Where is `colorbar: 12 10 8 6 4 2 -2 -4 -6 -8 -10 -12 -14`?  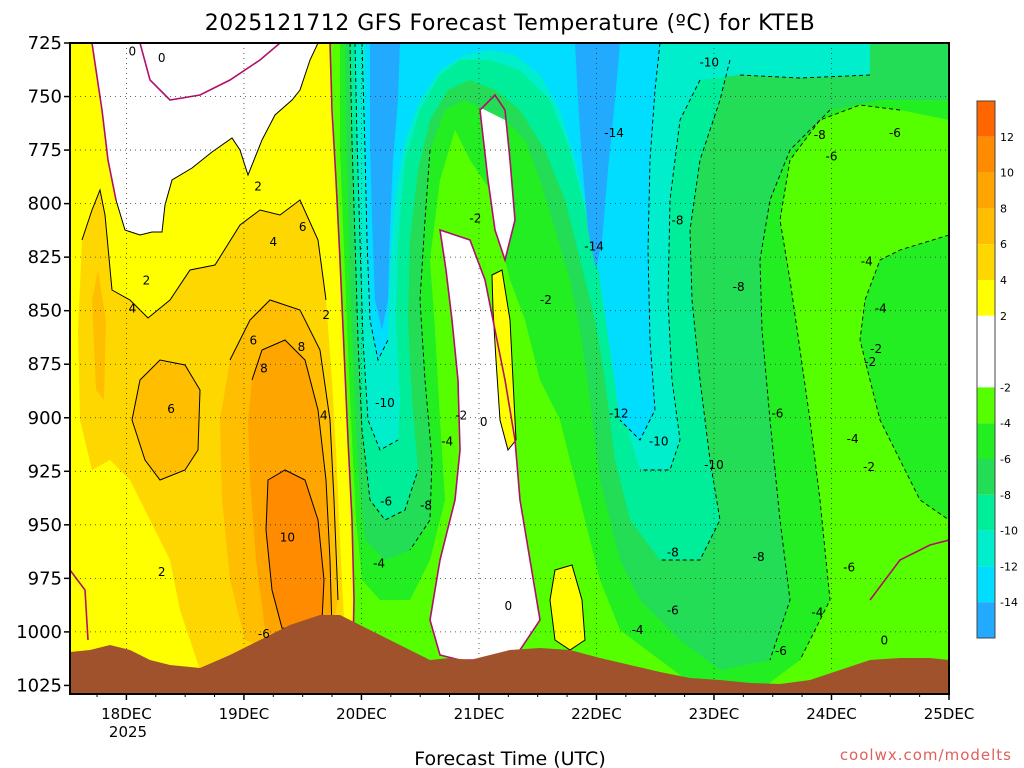 colorbar: 12 10 8 6 4 2 -2 -4 -6 -8 -10 -12 -14 is located at coordinates (997, 369).